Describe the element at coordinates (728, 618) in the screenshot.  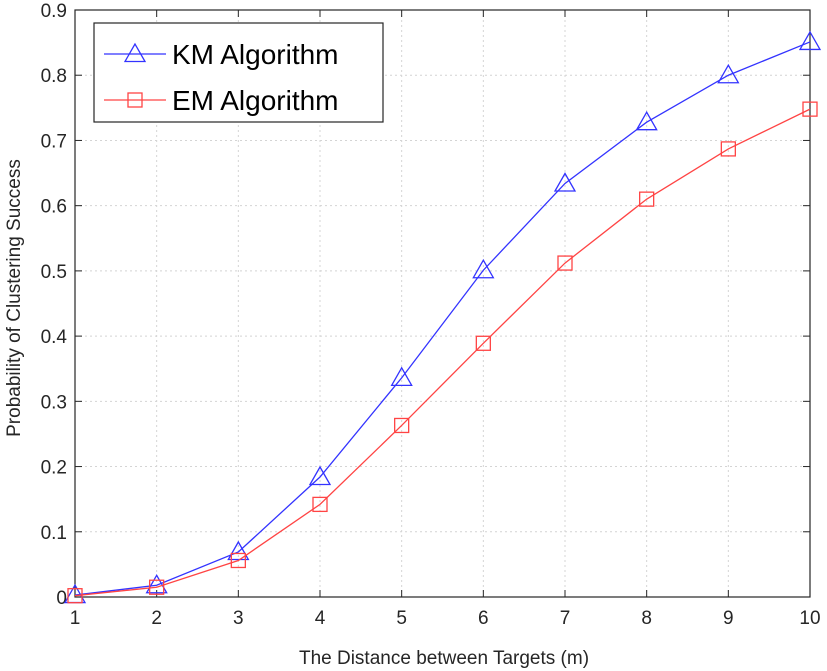
I see `x-tick-label: 9` at that location.